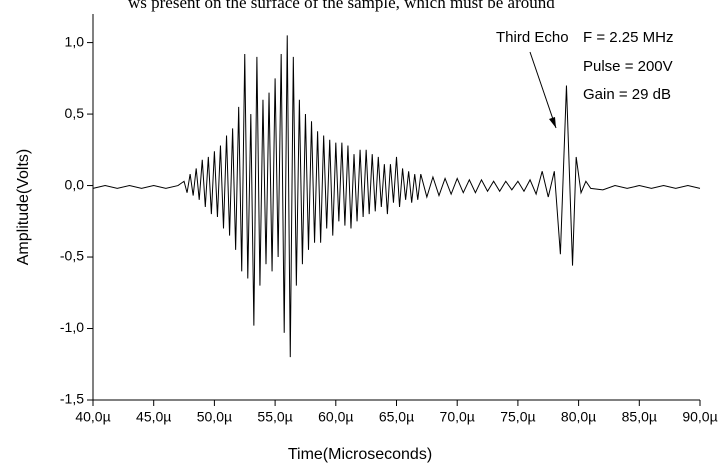  What do you see at coordinates (72, 327) in the screenshot?
I see `y-tick-label: -1,0` at bounding box center [72, 327].